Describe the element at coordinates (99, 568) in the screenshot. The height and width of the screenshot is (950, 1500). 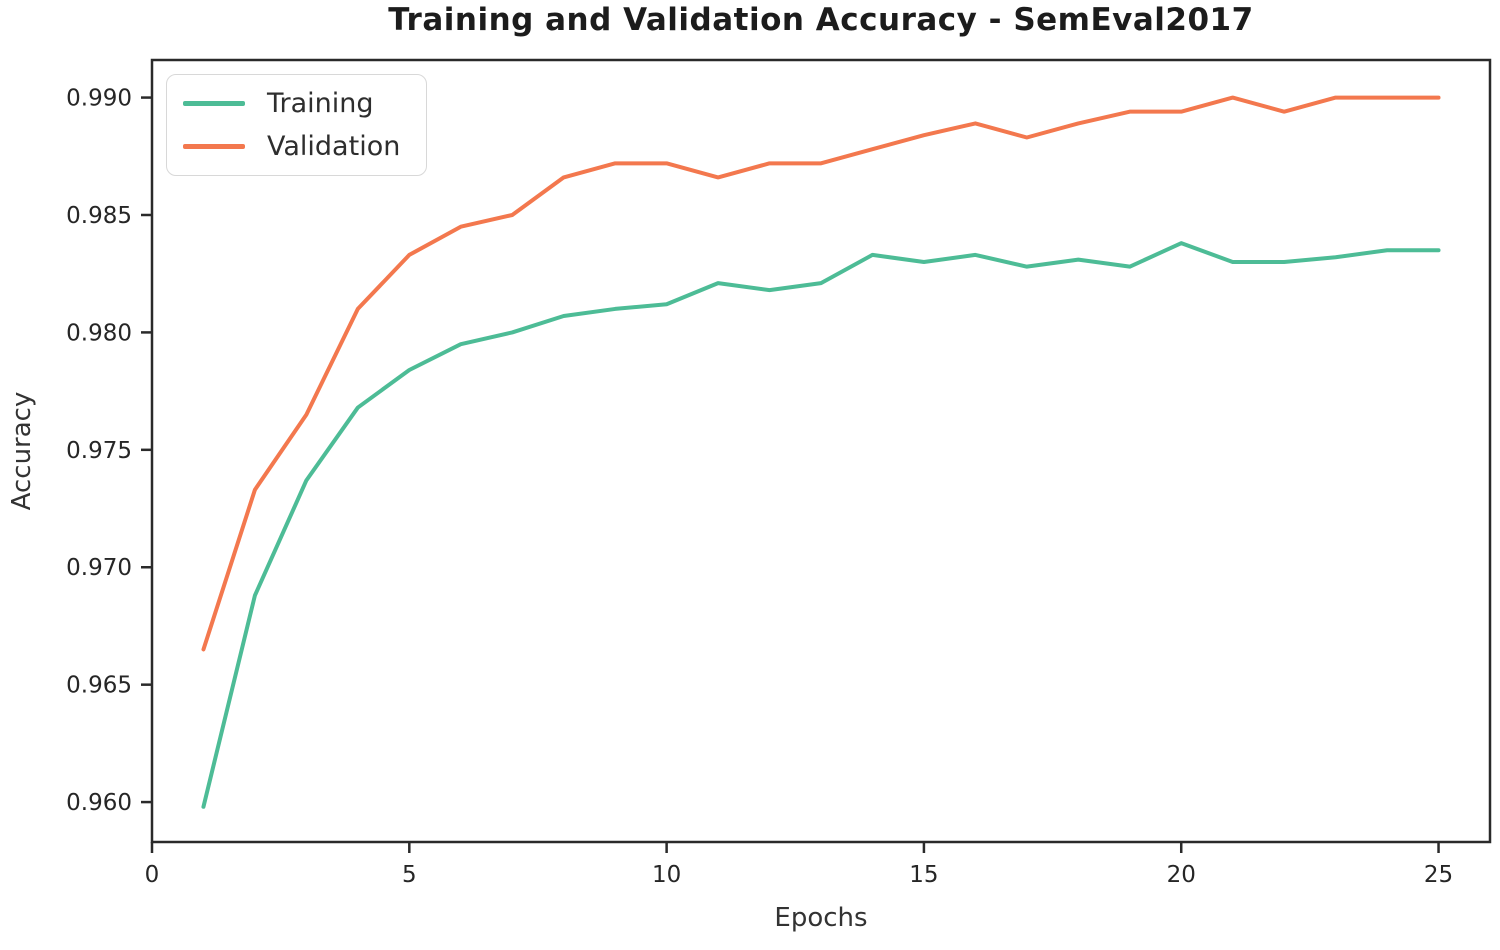
I see `y-tick-label: 0.970` at that location.